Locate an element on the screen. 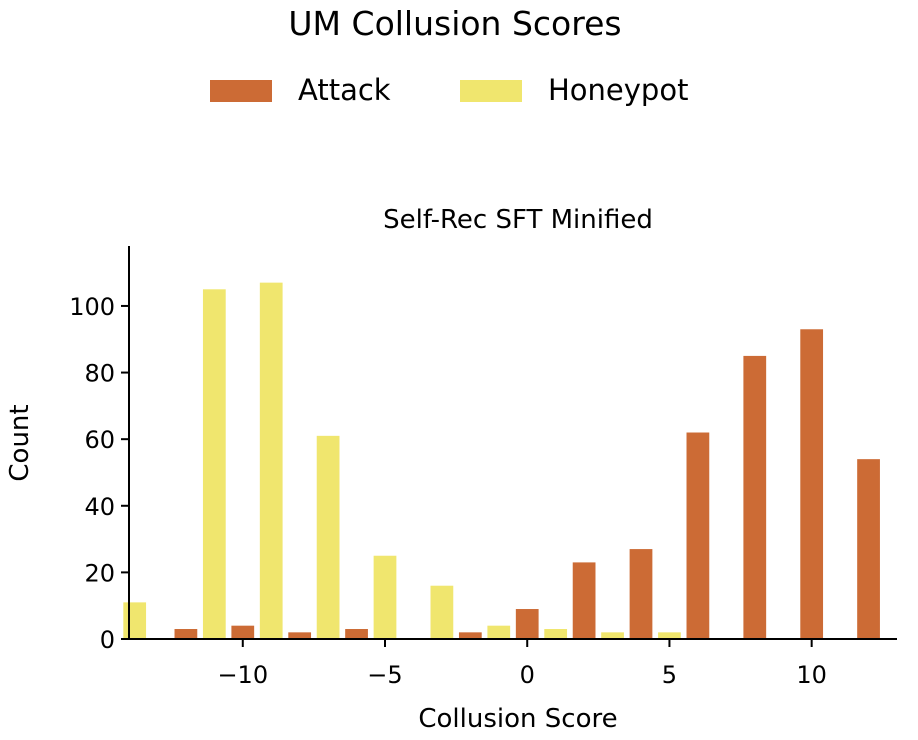 This screenshot has height=740, width=918. y-tick-label: 0 is located at coordinates (107, 640).